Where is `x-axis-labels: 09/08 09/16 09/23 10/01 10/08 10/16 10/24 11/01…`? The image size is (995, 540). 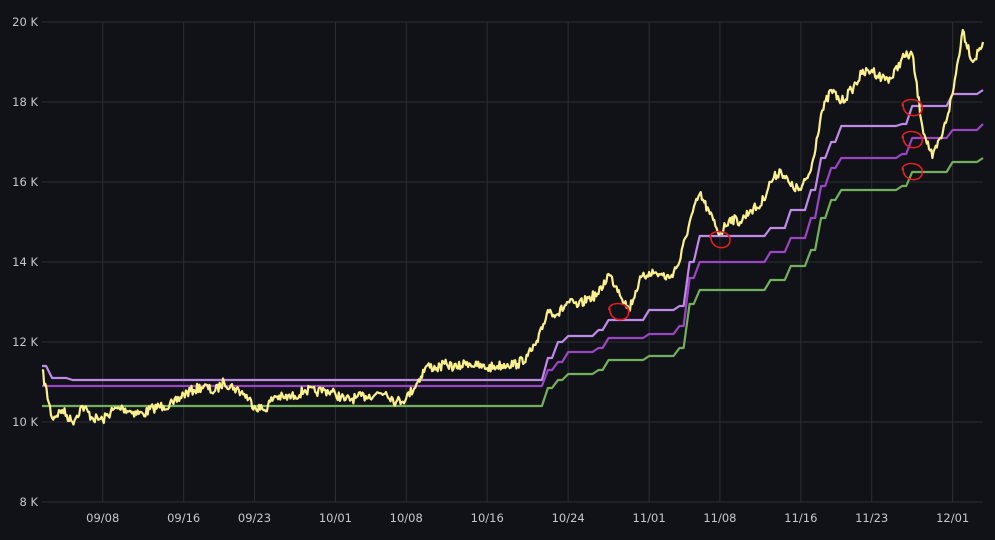 x-axis-labels: 09/08 09/16 09/23 10/01 10/08 10/16 10/24 11/01… is located at coordinates (527, 518).